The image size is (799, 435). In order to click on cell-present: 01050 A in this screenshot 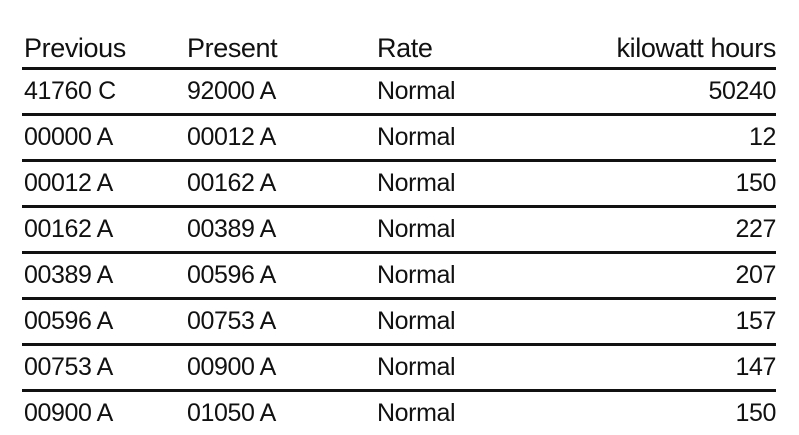, I will do `click(231, 413)`.